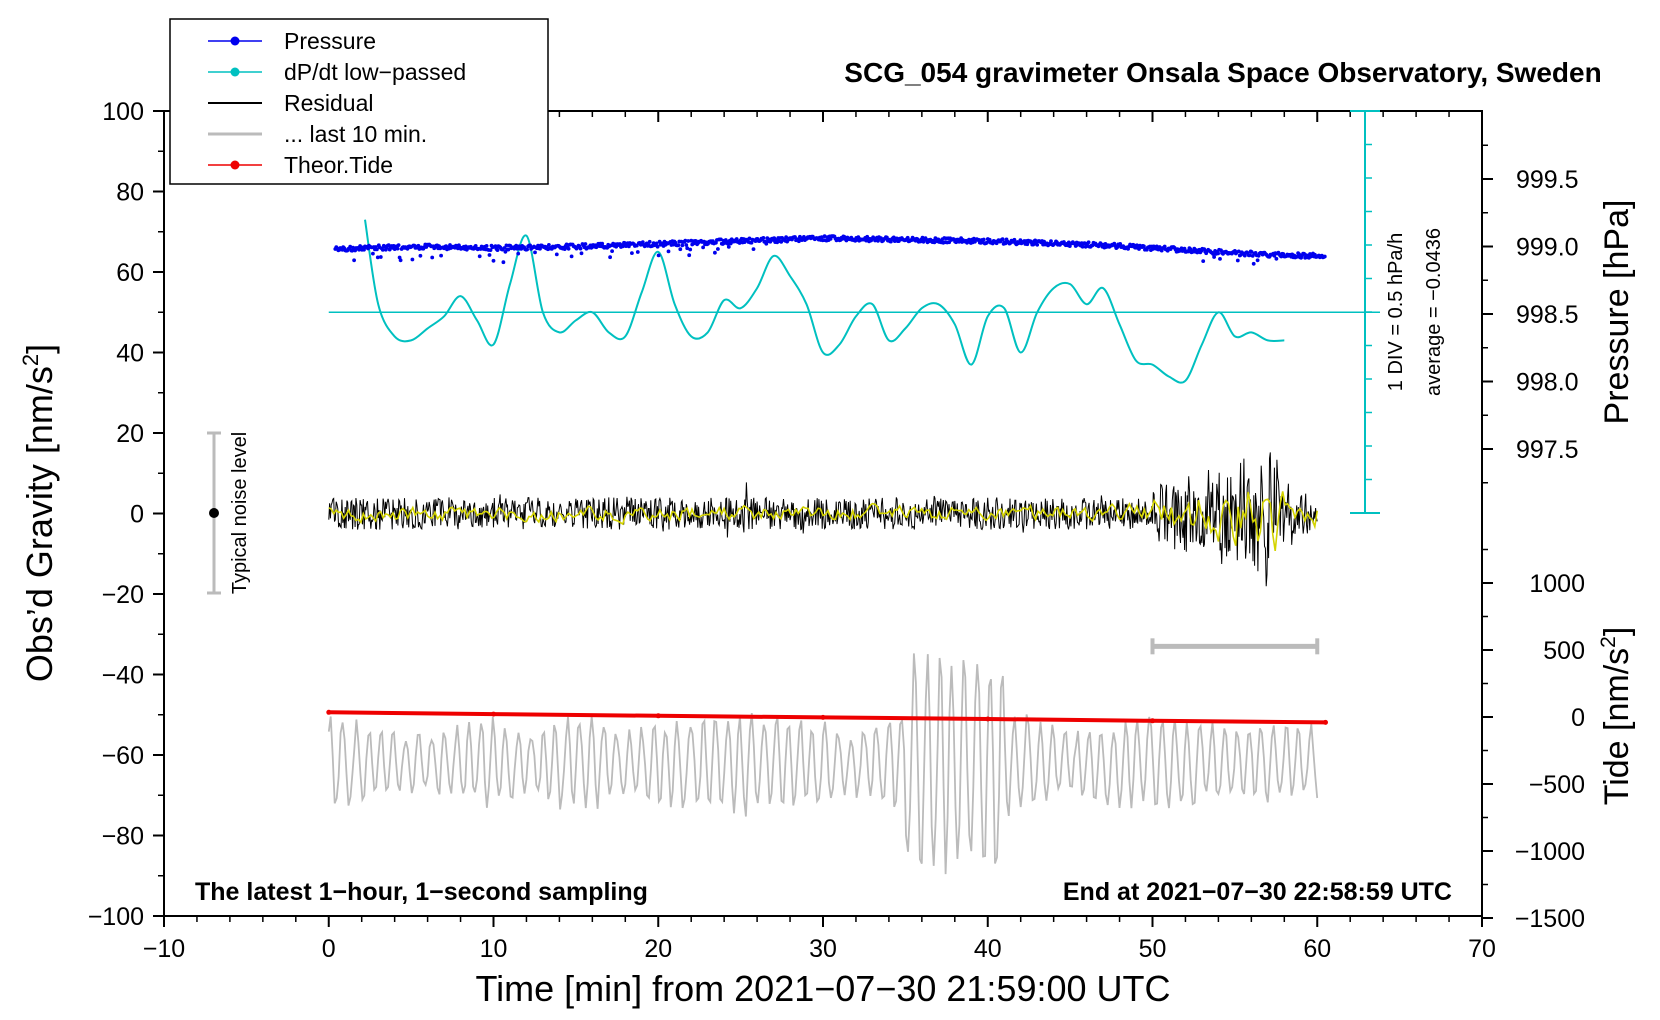  What do you see at coordinates (123, 756) in the screenshot?
I see `y-tick-label: −60` at bounding box center [123, 756].